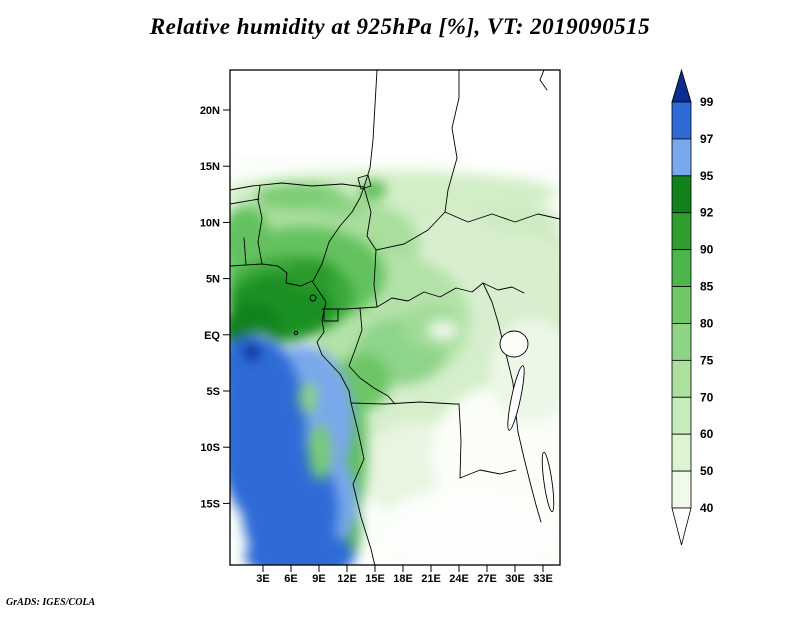 The image size is (800, 618). Describe the element at coordinates (681, 526) in the screenshot. I see `colorbar-arrow-bottom` at that location.